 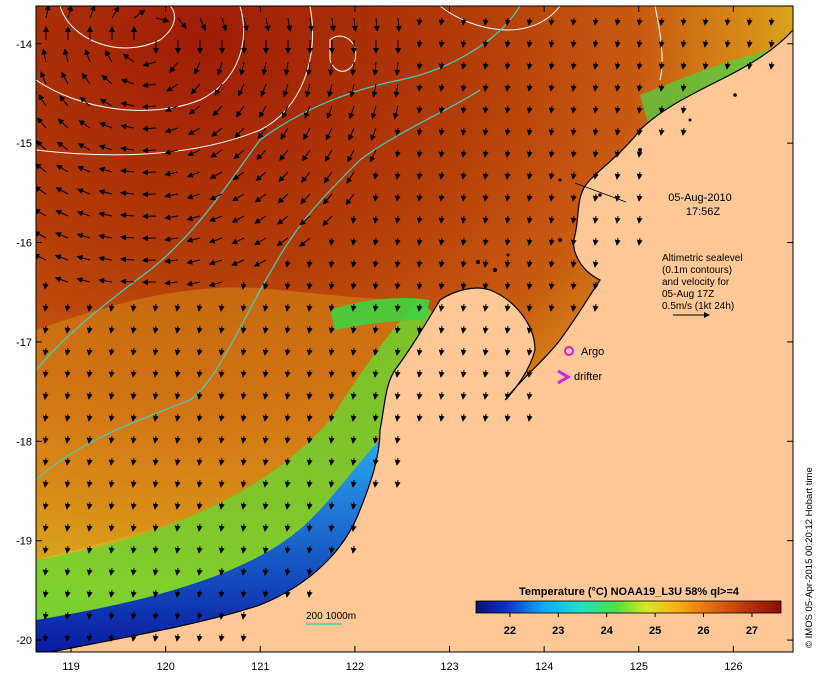 What do you see at coordinates (703, 631) in the screenshot?
I see `colorbar-tick-label: 26` at bounding box center [703, 631].